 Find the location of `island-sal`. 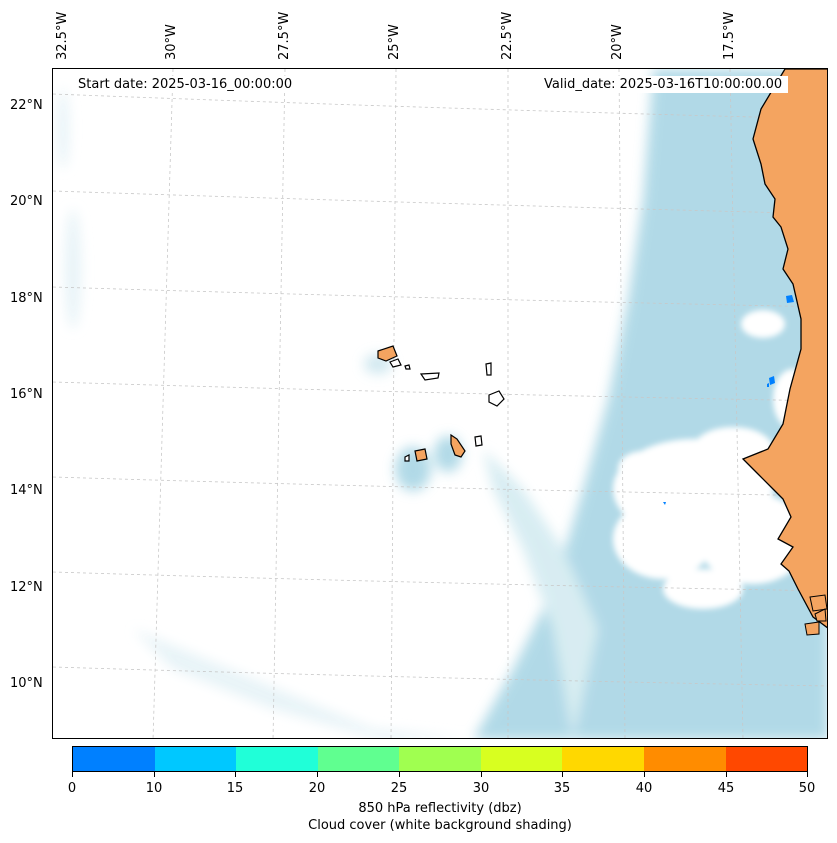

island-sal is located at coordinates (488, 369).